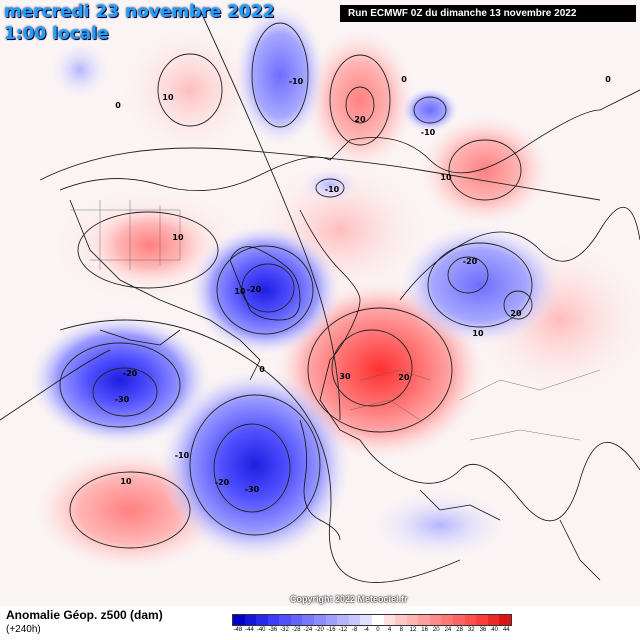 Image resolution: width=640 pixels, height=640 pixels. Describe the element at coordinates (354, 630) in the screenshot. I see `legend-tick: -8` at that location.